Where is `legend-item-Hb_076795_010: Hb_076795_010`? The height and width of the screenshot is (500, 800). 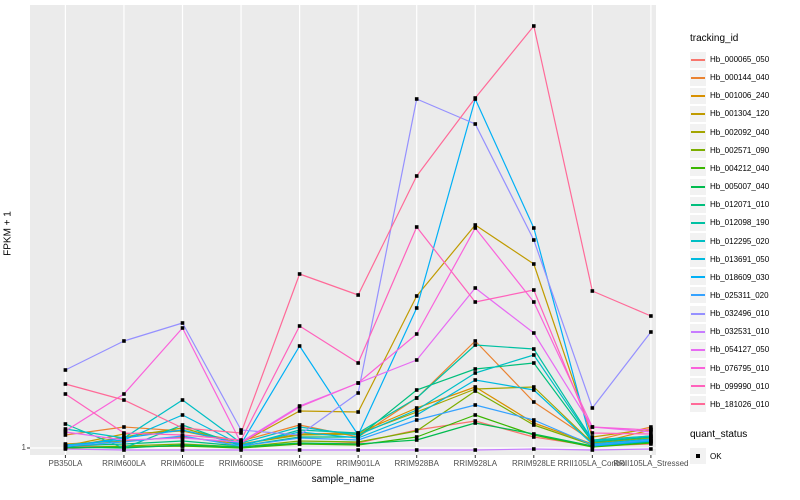 legend-item-Hb_076795_010: Hb_076795_010 is located at coordinates (729, 368).